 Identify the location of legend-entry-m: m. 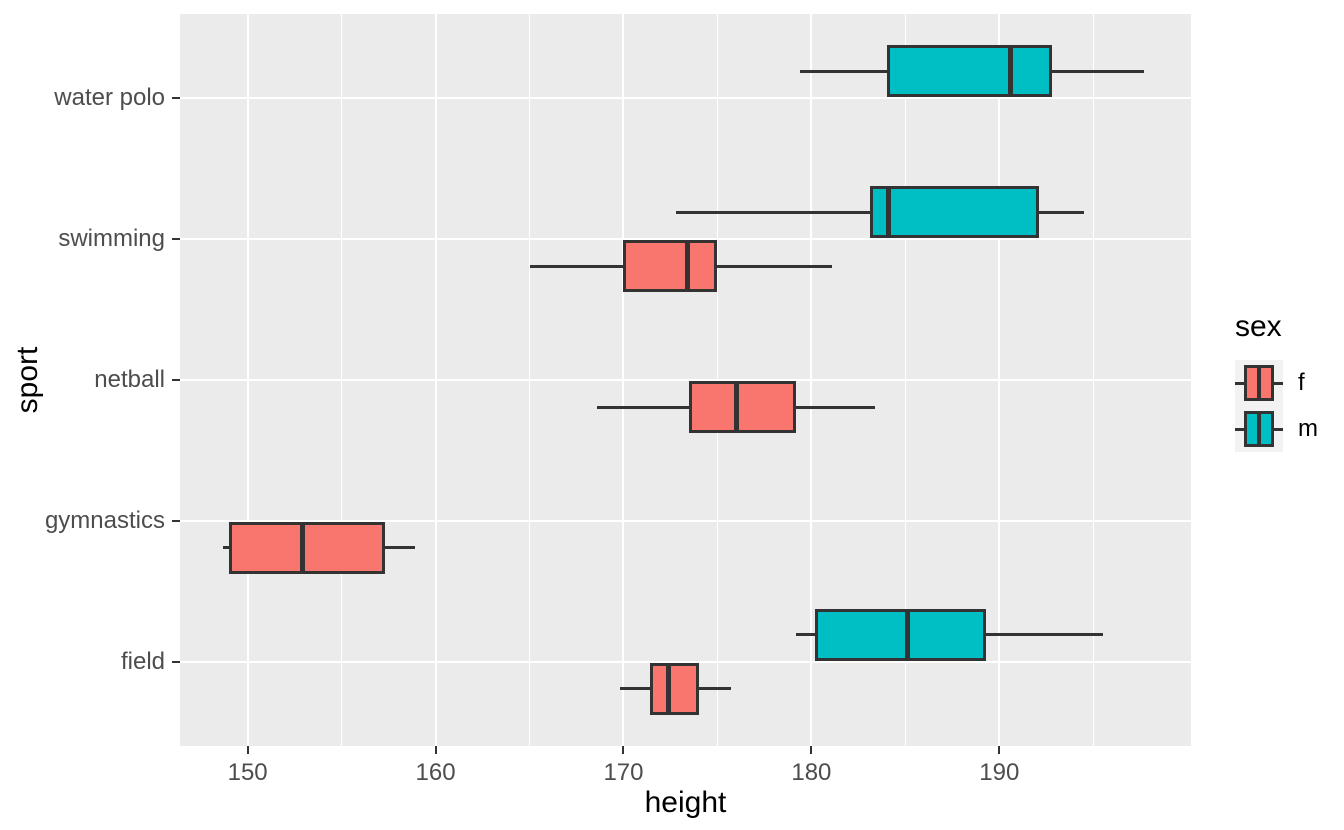
(1276, 429).